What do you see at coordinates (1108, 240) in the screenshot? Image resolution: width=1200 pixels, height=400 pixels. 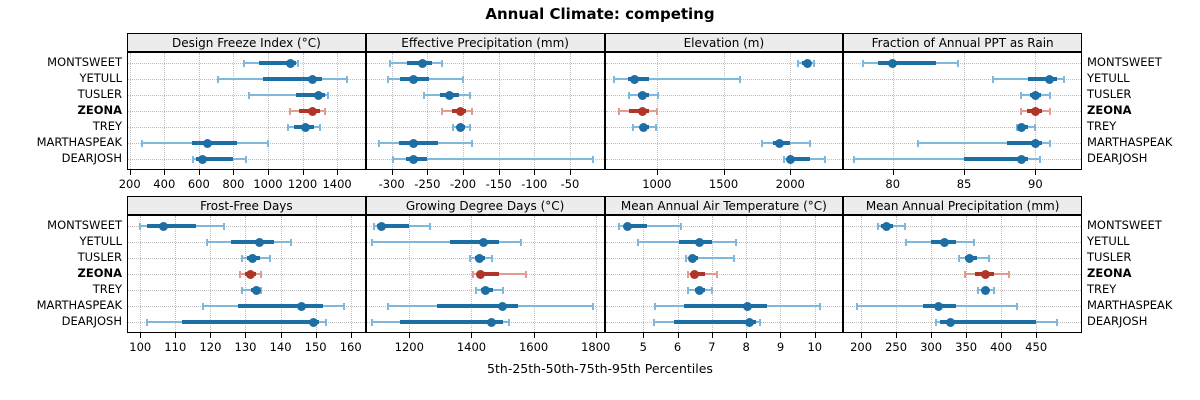 I see `station-label-right: YETULL` at bounding box center [1108, 240].